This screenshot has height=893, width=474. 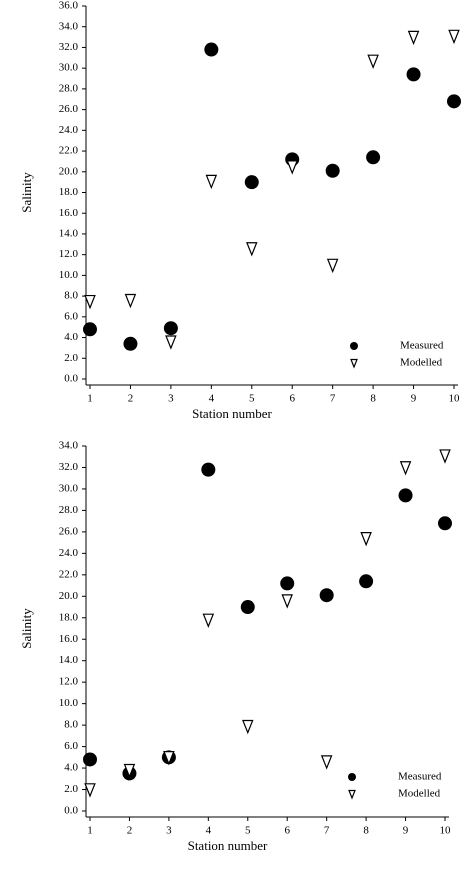 What do you see at coordinates (69, 660) in the screenshot?
I see `y-tick-label: 14.0` at bounding box center [69, 660].